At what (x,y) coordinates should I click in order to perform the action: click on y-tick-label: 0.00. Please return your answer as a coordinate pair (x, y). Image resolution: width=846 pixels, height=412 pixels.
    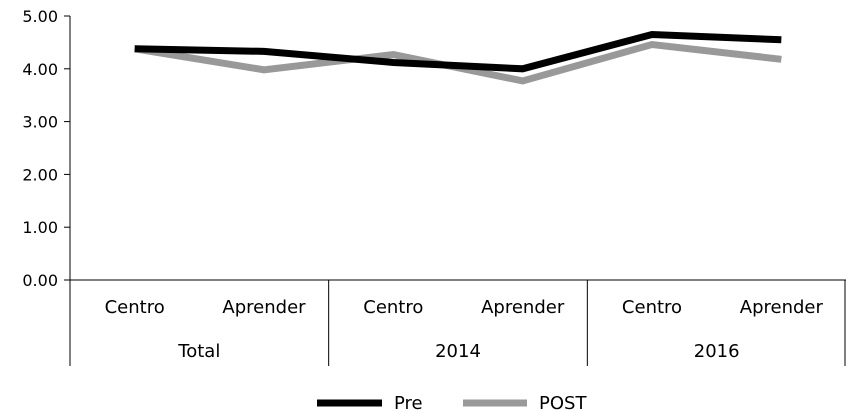
    Looking at the image, I should click on (40, 280).